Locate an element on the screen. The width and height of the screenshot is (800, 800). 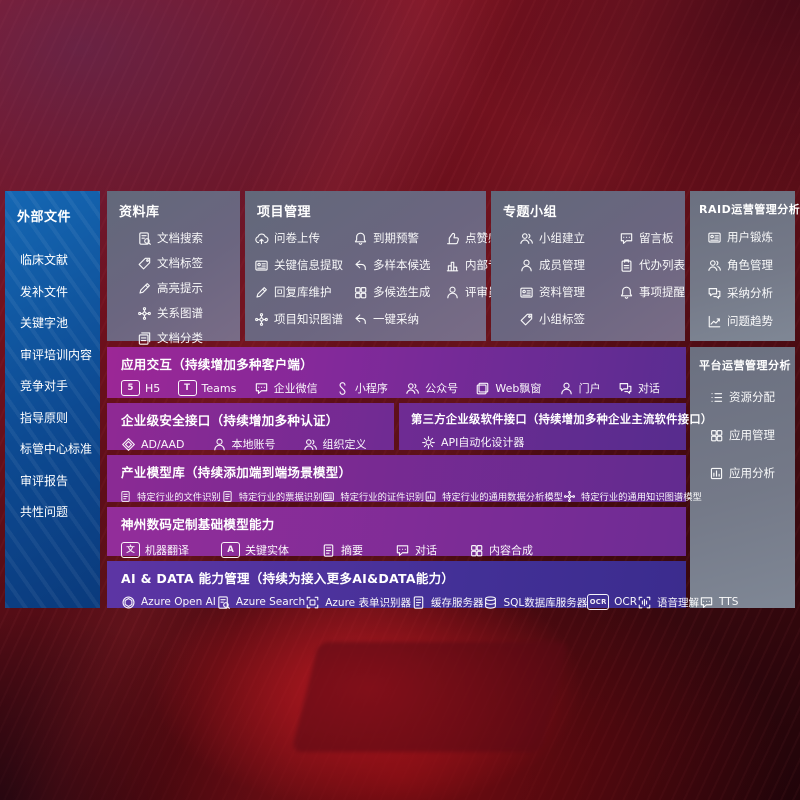
service-form-recognizer: Azure 表单识别器 is located at coordinates (358, 602).